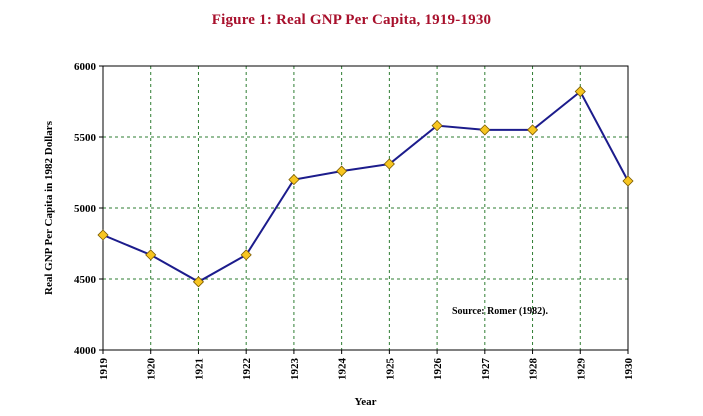 This screenshot has height=416, width=703. What do you see at coordinates (629, 369) in the screenshot?
I see `x-tick-label: 1930` at bounding box center [629, 369].